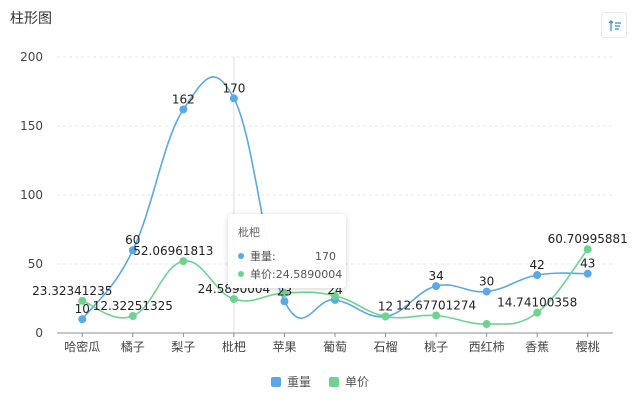 This screenshot has height=410, width=640. What do you see at coordinates (435, 276) in the screenshot?
I see `data-label: 34` at bounding box center [435, 276].